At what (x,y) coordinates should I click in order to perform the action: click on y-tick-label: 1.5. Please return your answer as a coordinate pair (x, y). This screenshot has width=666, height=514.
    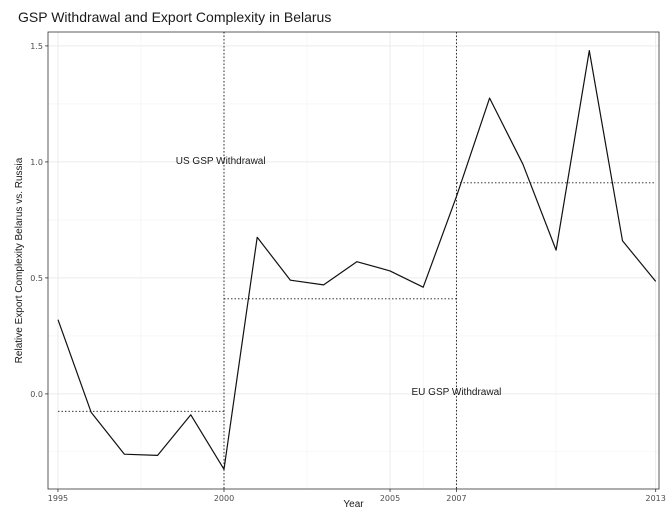
    Looking at the image, I should click on (36, 46).